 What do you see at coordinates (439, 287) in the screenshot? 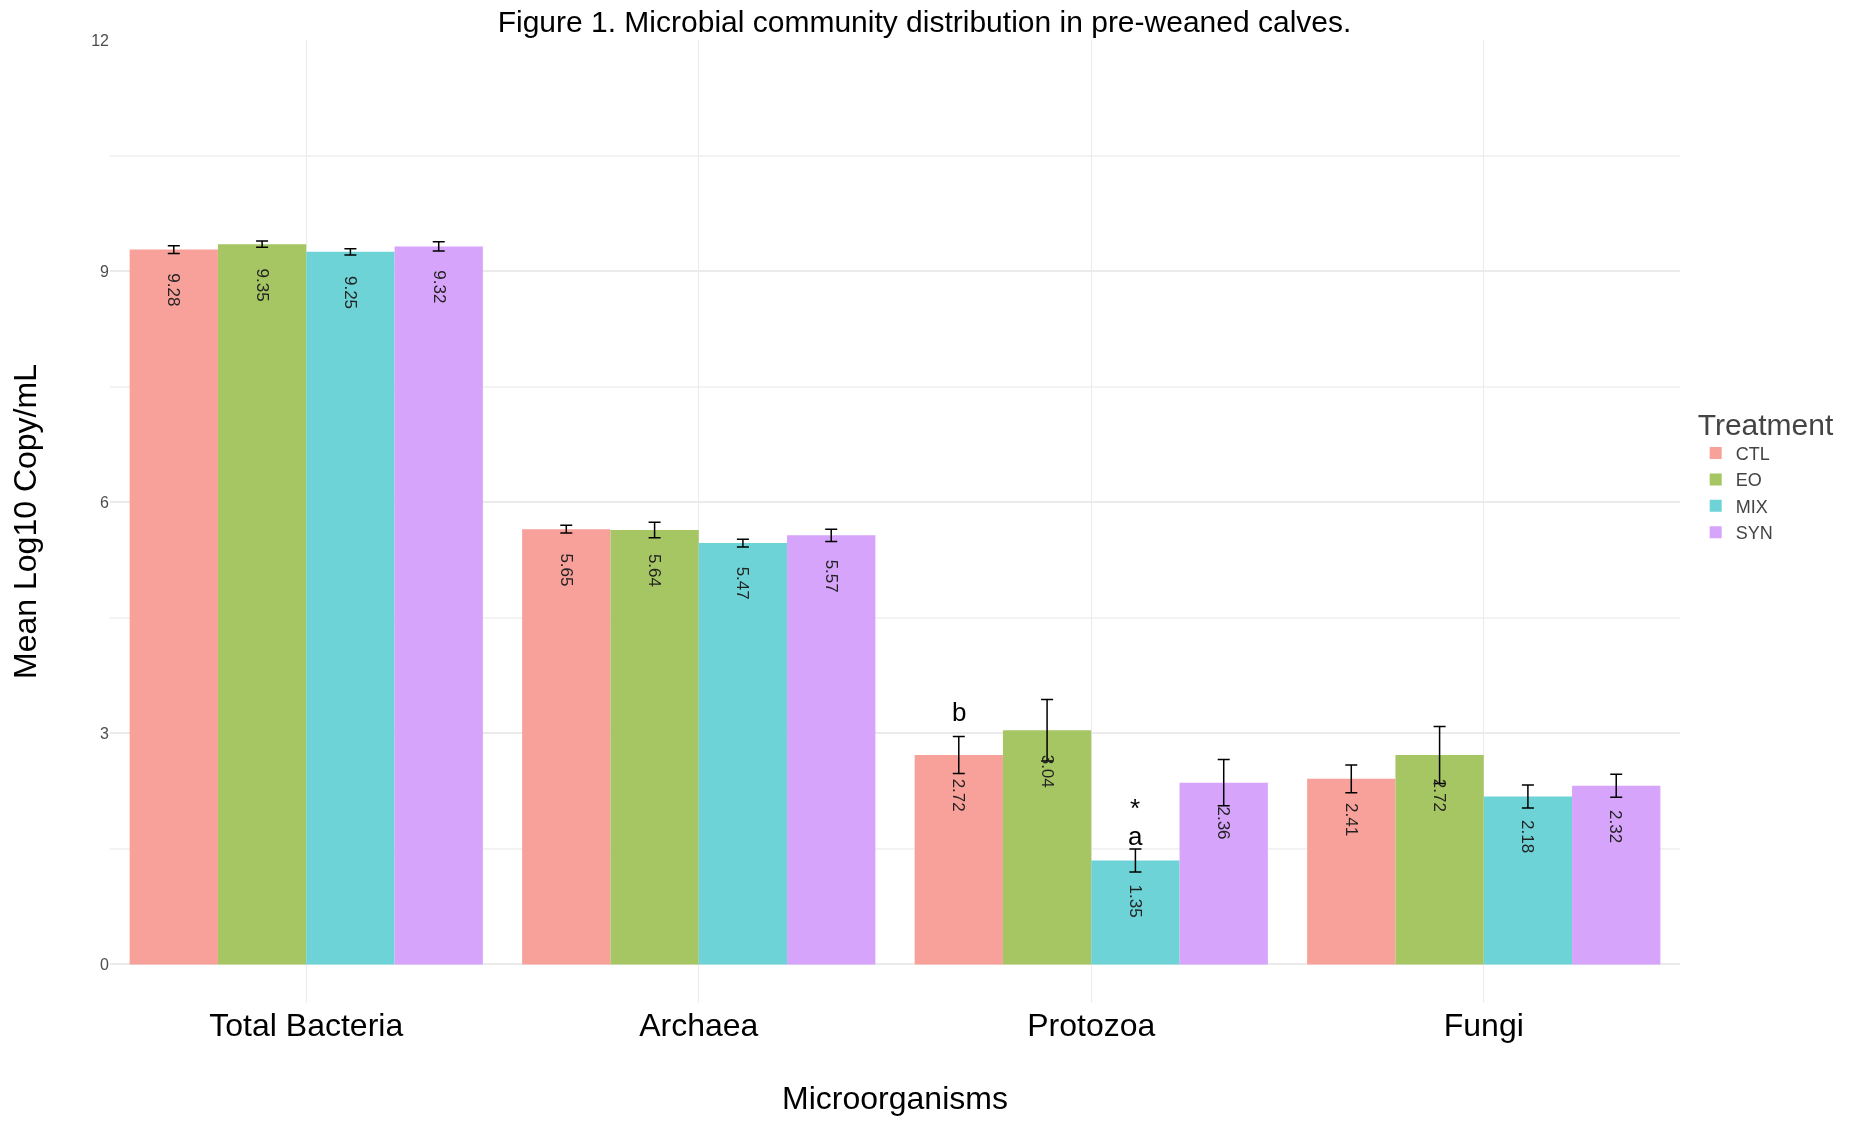
I see `data-label: 9.32` at bounding box center [439, 287].